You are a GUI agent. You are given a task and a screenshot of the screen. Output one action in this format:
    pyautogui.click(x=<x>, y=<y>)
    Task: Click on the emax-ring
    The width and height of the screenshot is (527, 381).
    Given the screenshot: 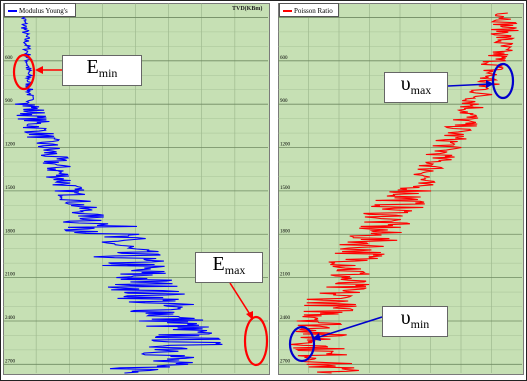 What is the action you would take?
    pyautogui.click(x=256, y=341)
    